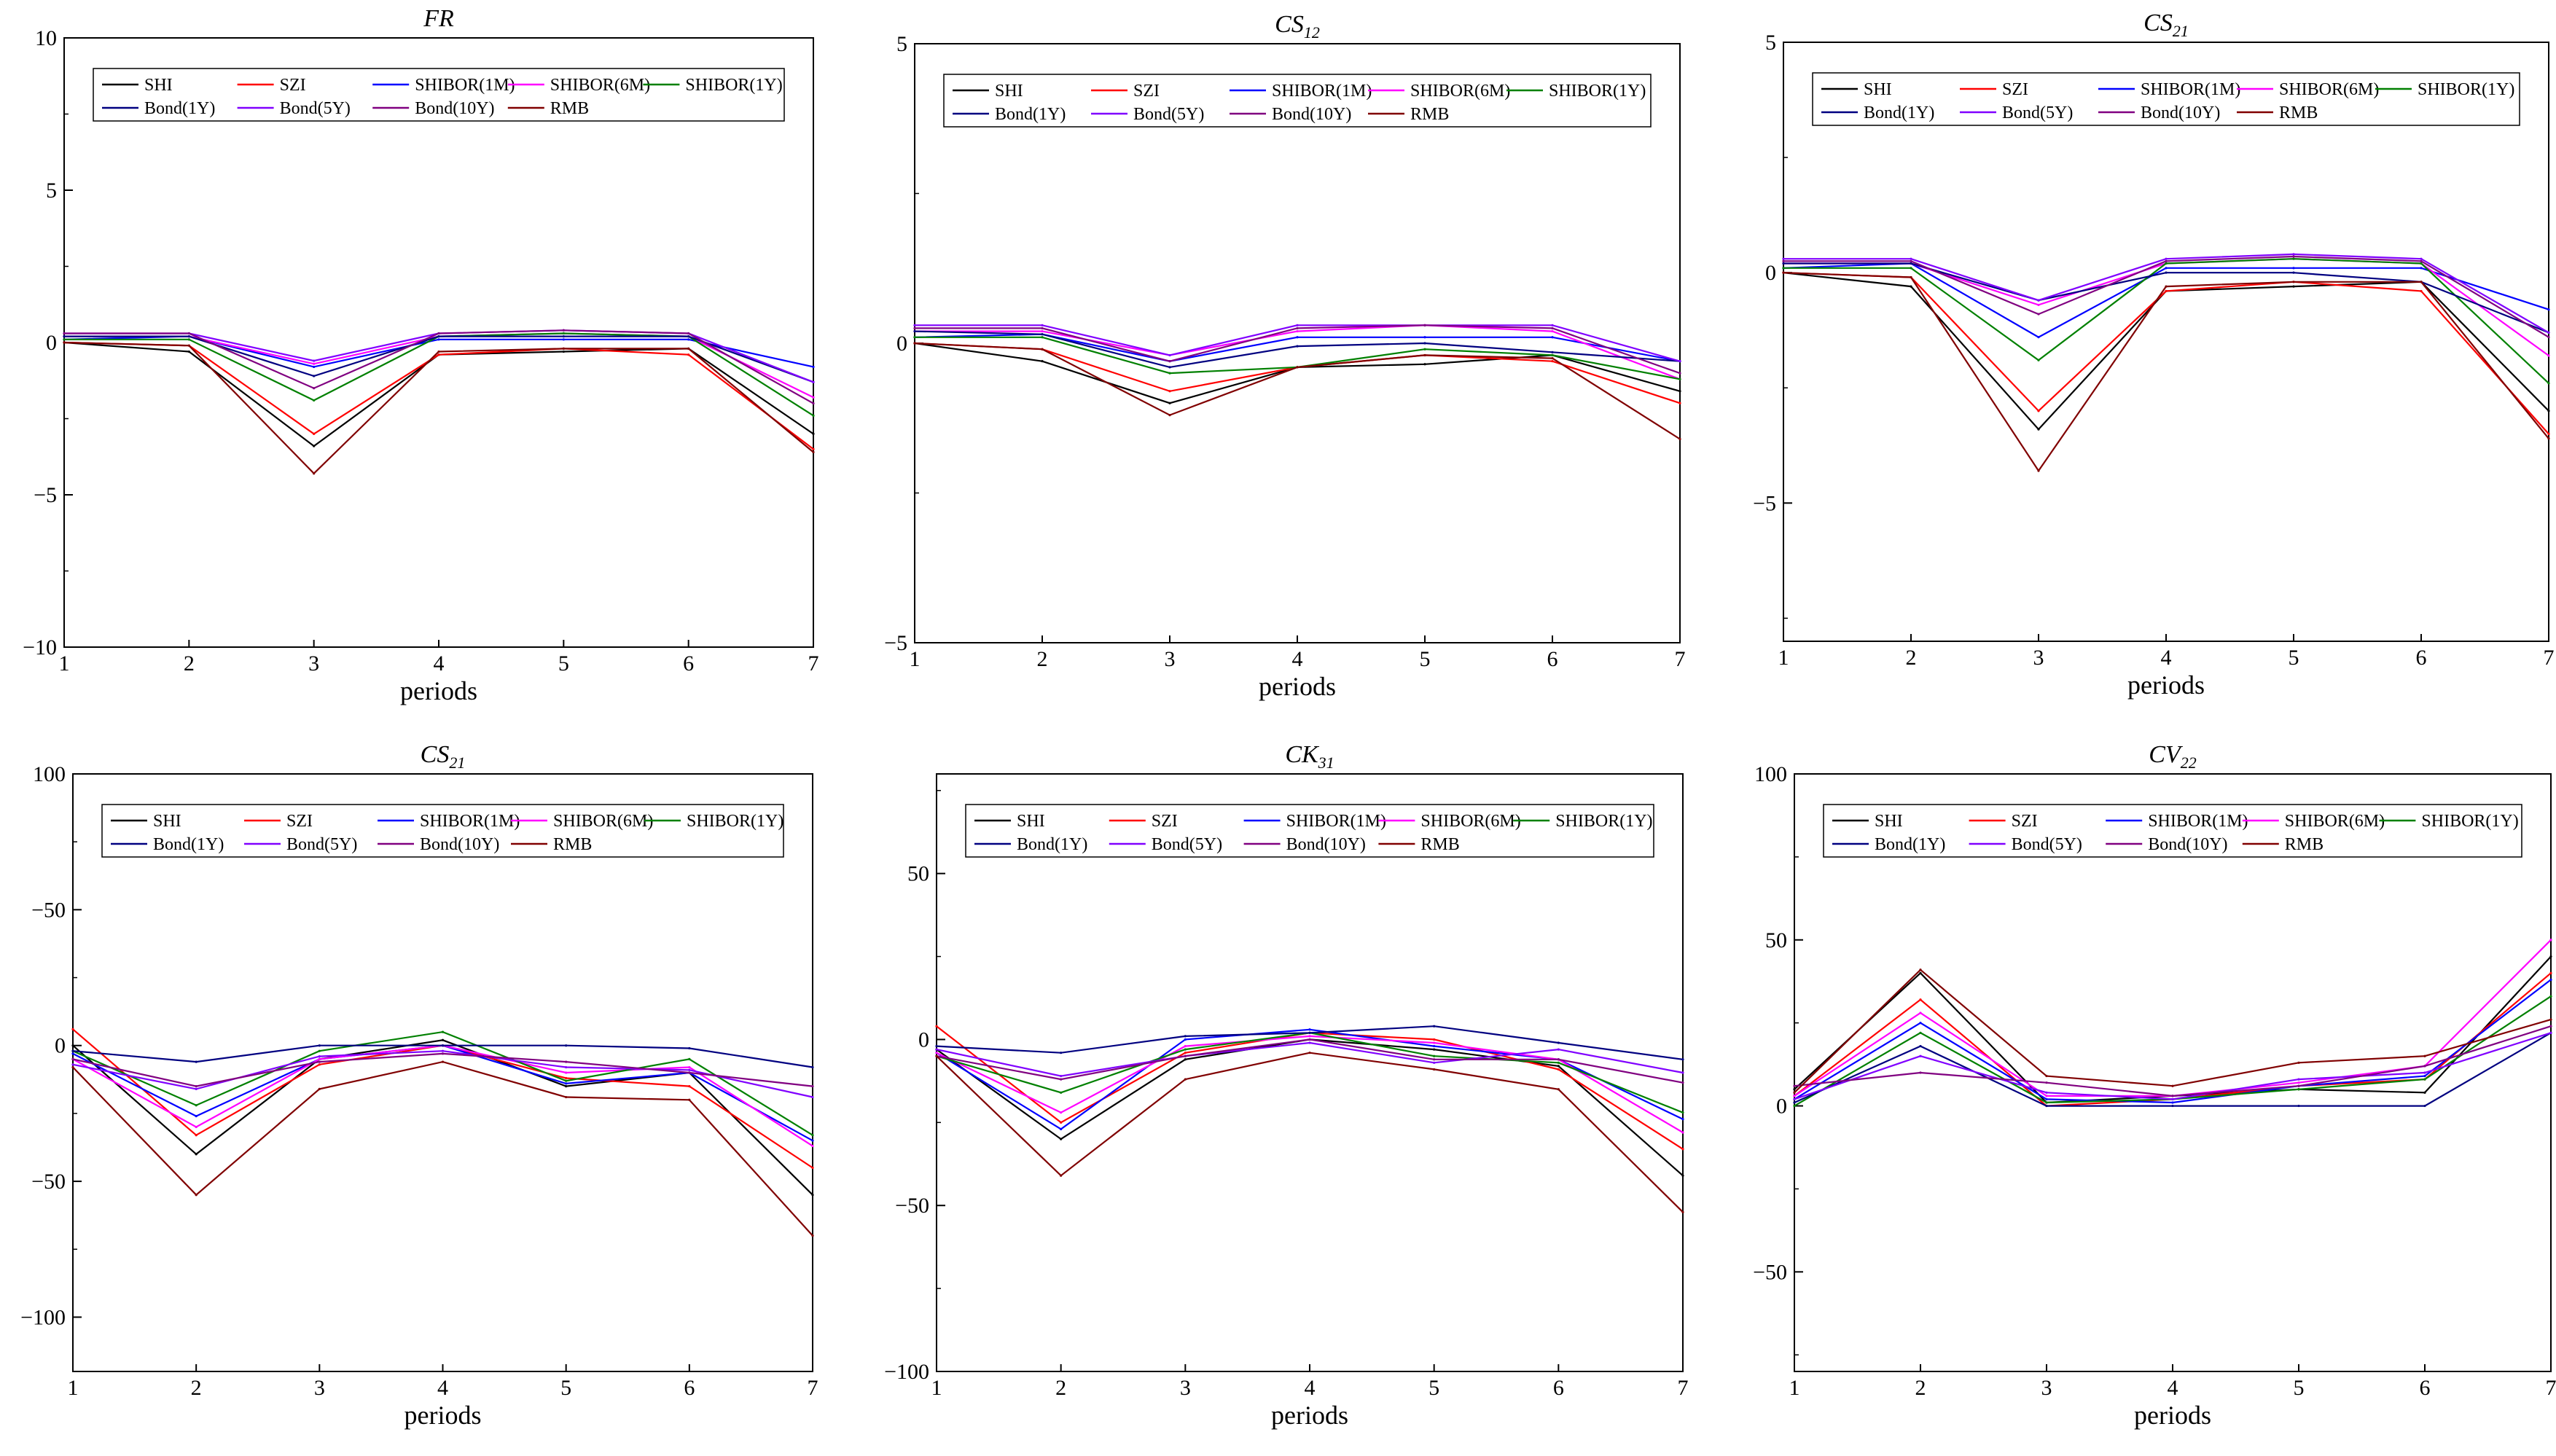  Describe the element at coordinates (1889, 822) in the screenshot. I see `legend-label-shi: SHI` at that location.